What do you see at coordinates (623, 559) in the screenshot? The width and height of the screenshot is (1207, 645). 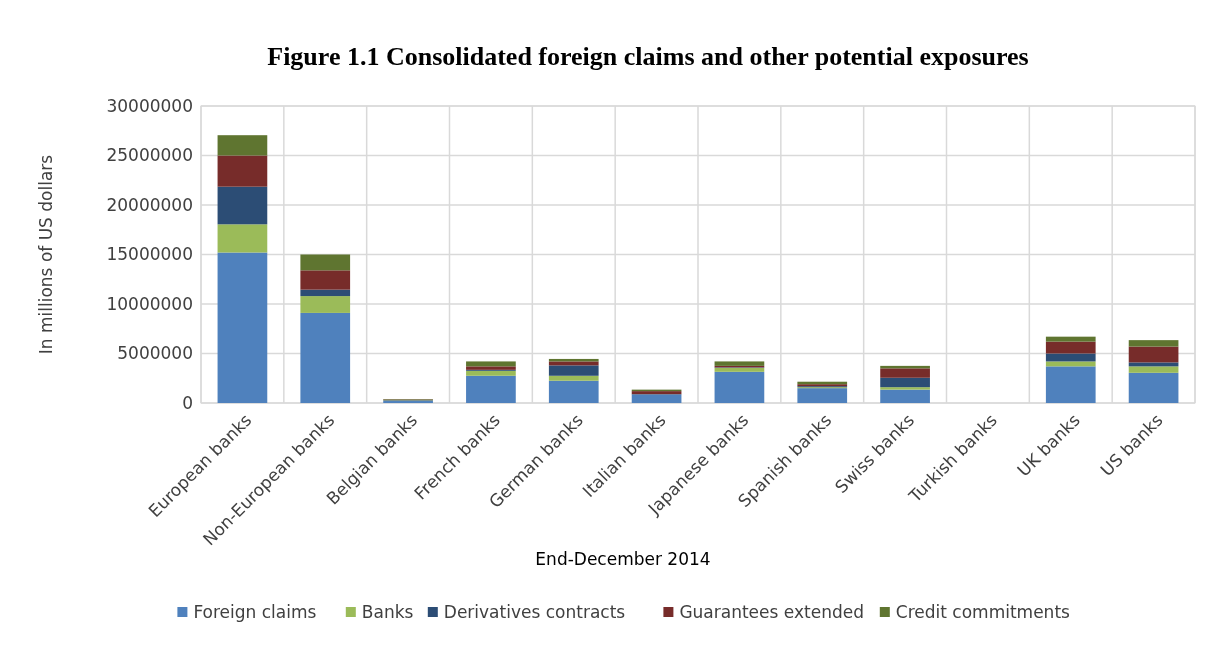 I see `x-axis-title: End-December 2014` at bounding box center [623, 559].